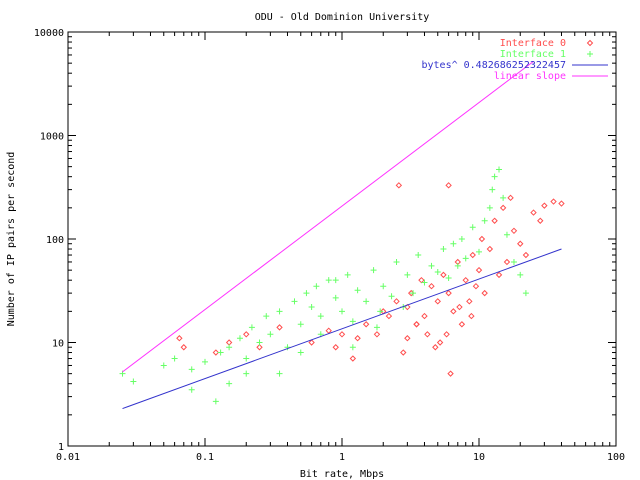 The height and width of the screenshot is (480, 640). I want to click on legend-interface-0-label: Interface 0, so click(533, 43).